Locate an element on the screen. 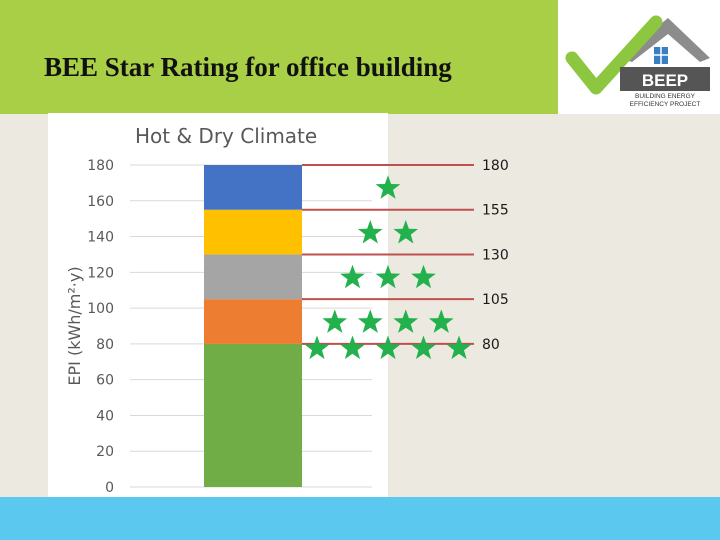  y-tick-label: 20 is located at coordinates (105, 452).